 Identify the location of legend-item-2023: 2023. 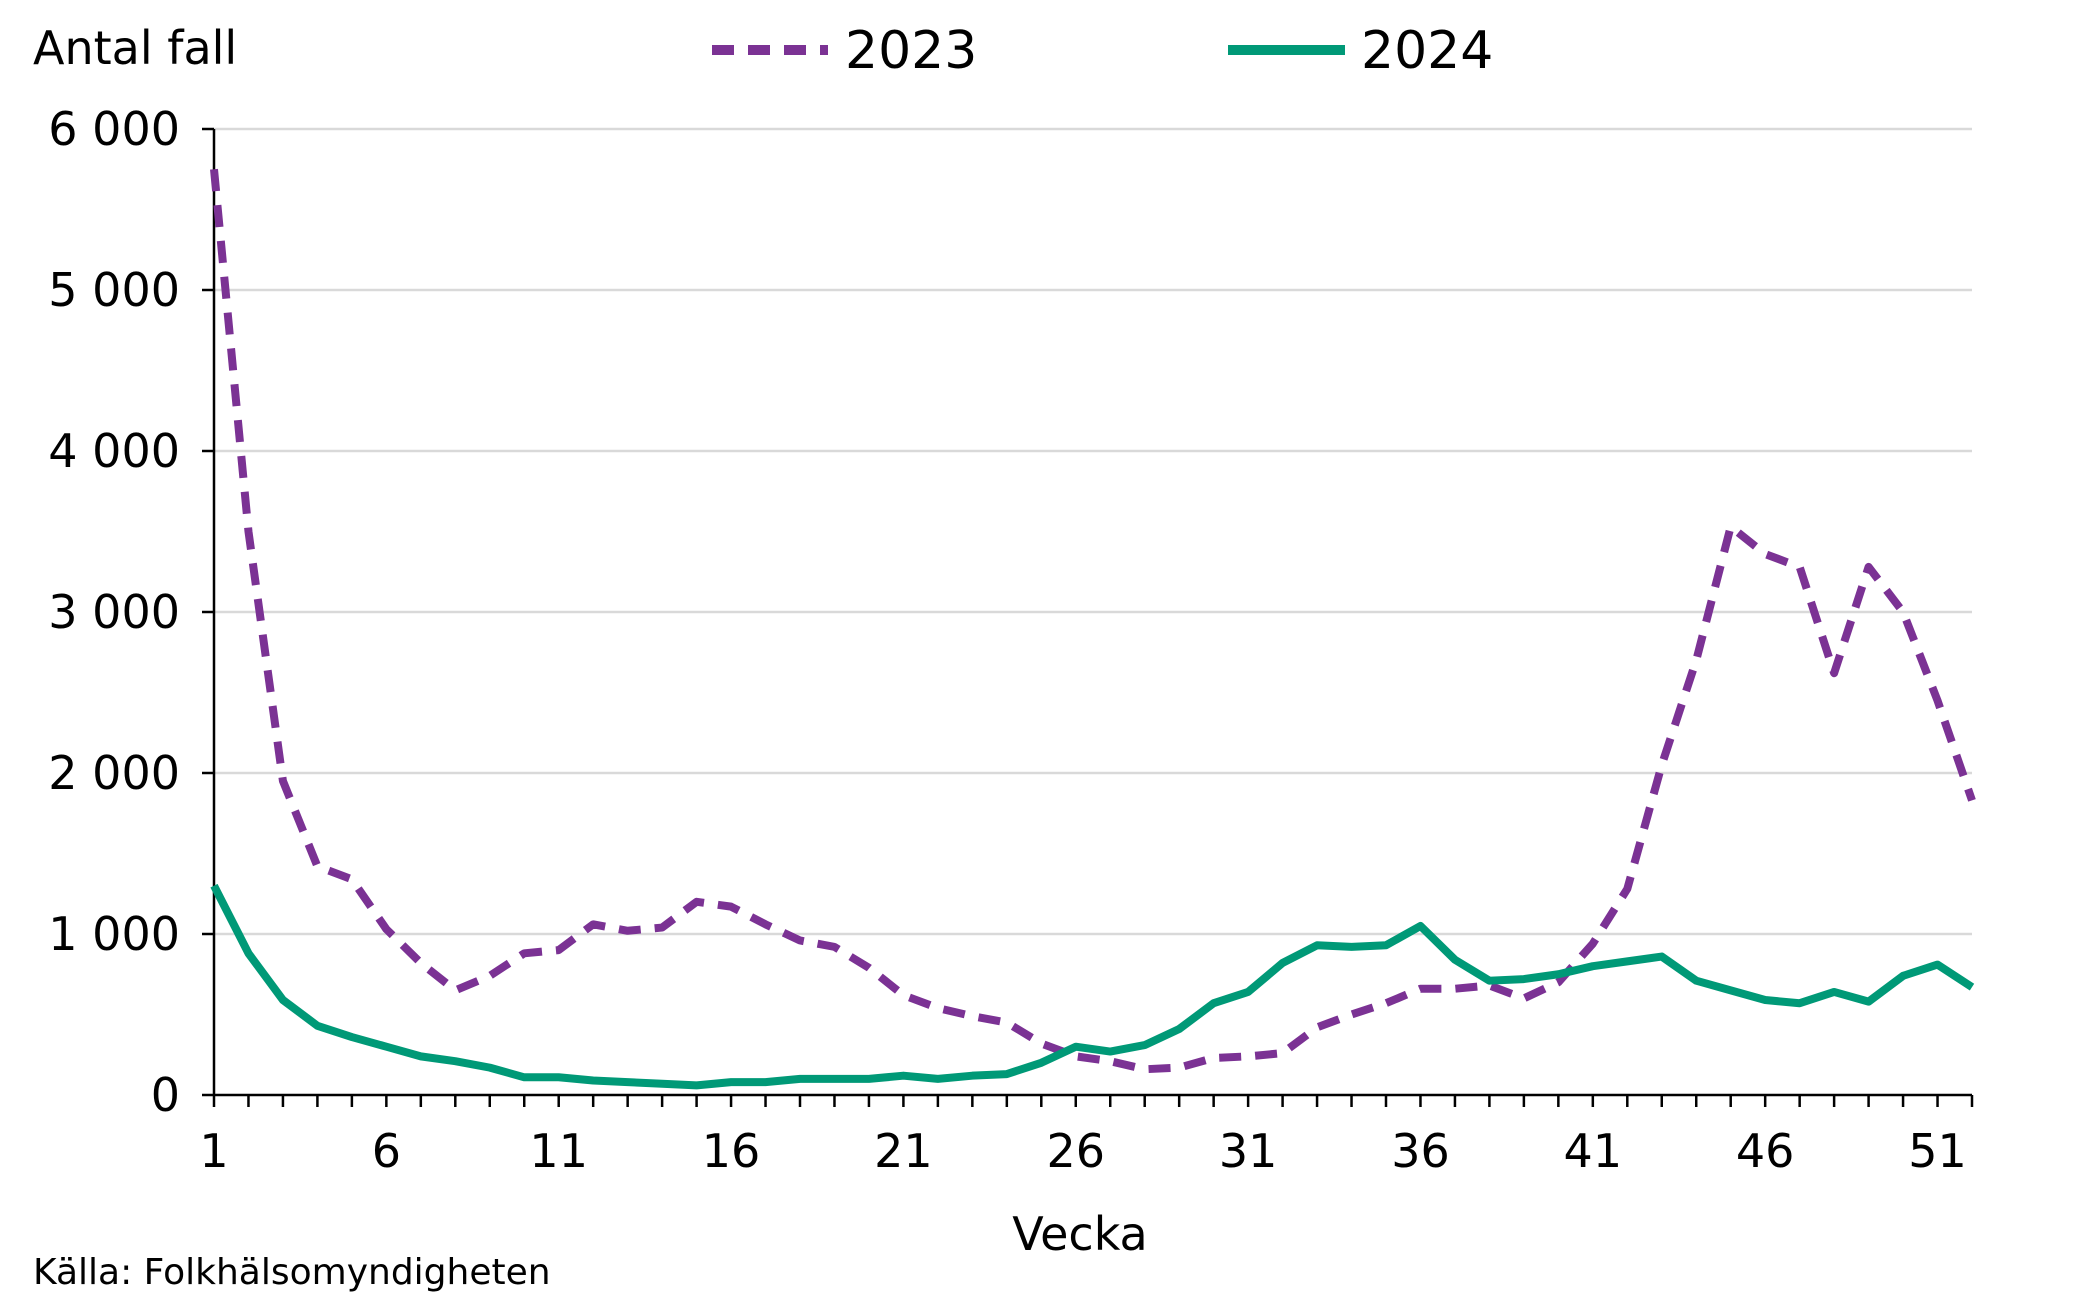
(844, 51).